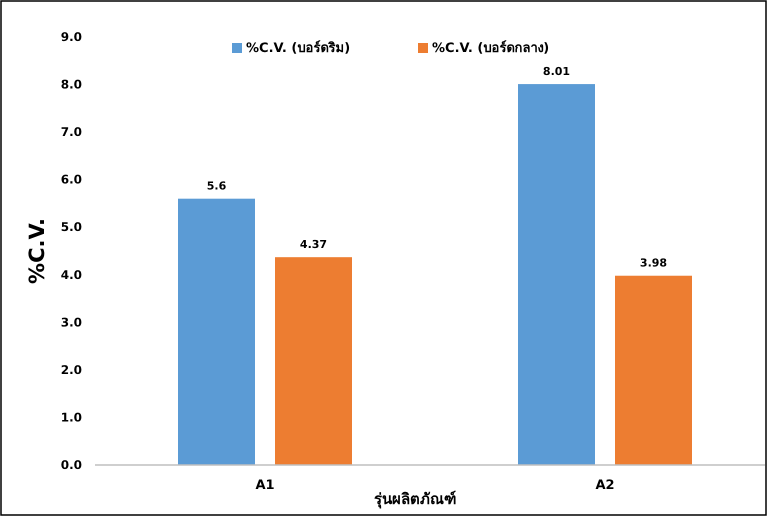  I want to click on y-tick-label: 9.0, so click(71, 37).